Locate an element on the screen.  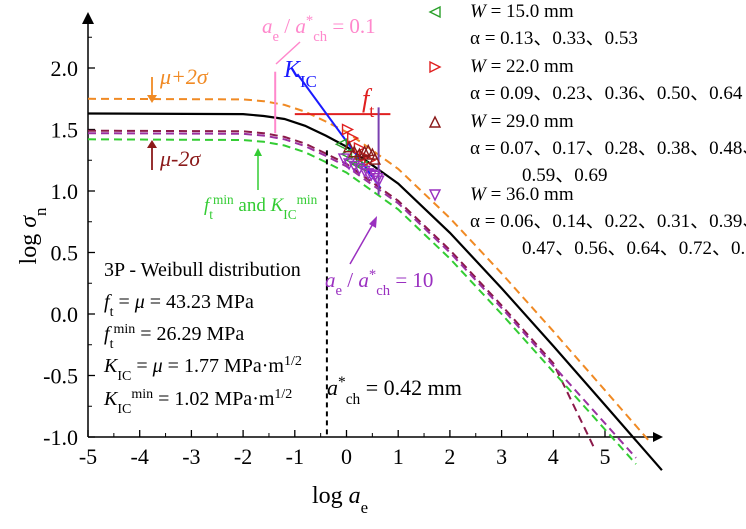
x-tick-label: -4 is located at coordinates (140, 456).